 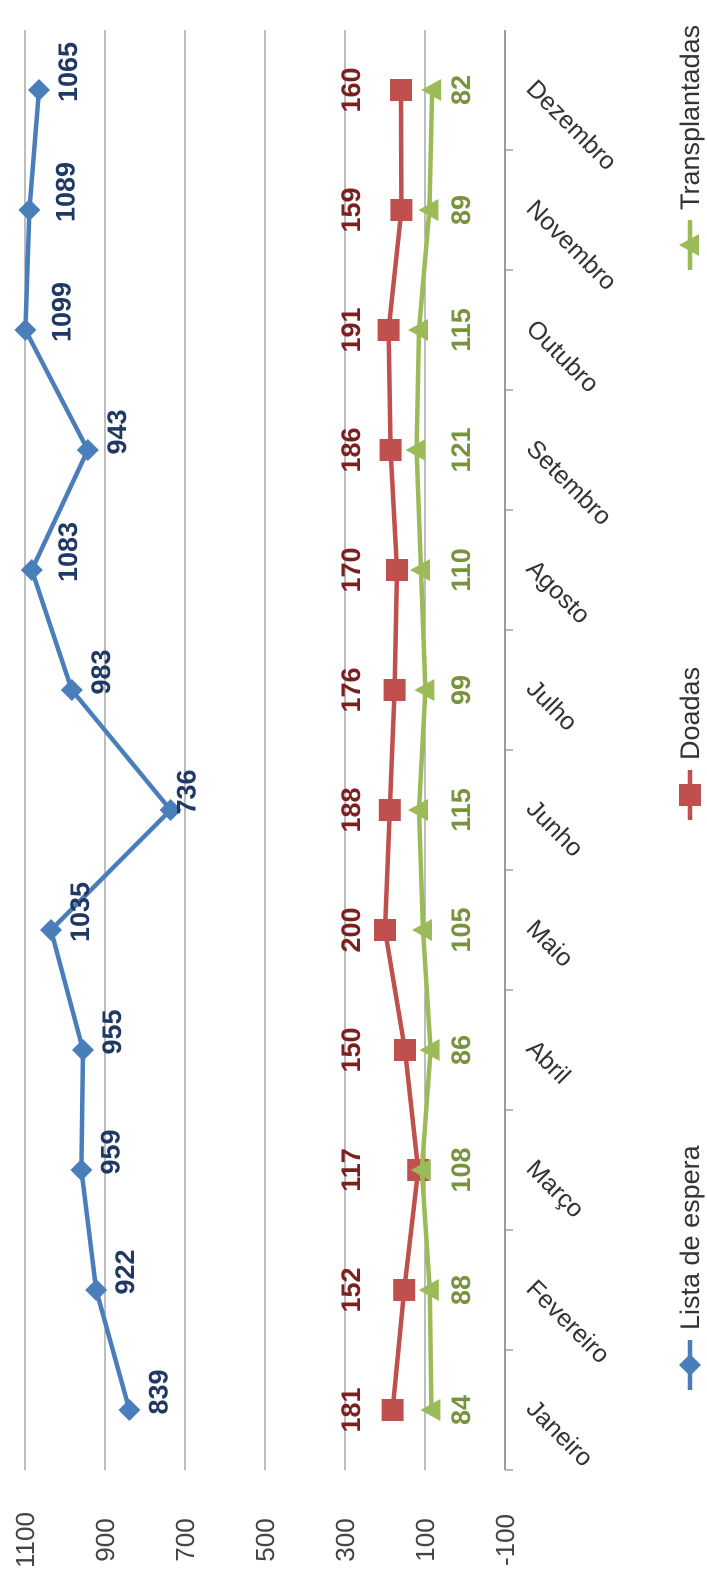 What do you see at coordinates (461, 90) in the screenshot?
I see `data-label-transplantadas: 82` at bounding box center [461, 90].